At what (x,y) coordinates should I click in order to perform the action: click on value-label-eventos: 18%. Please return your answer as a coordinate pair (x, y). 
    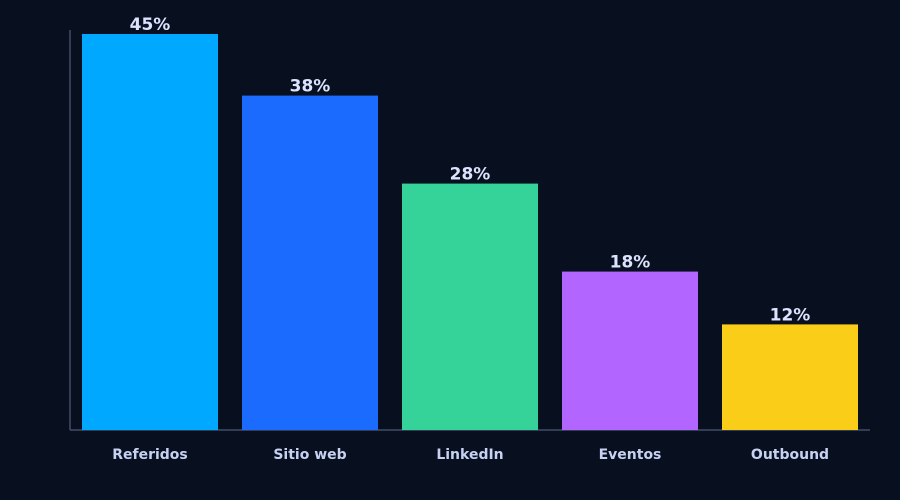
    Looking at the image, I should click on (630, 263).